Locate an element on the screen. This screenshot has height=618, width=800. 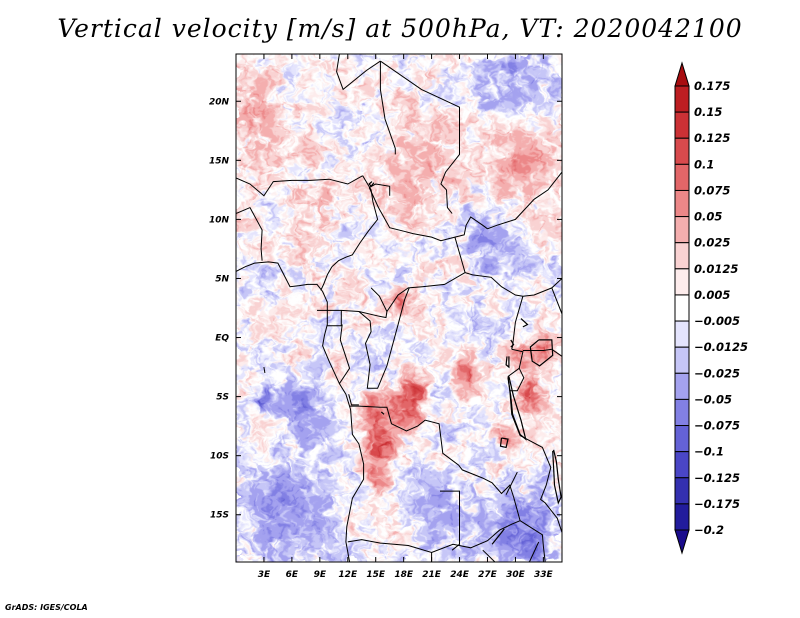
colorbar-label: −0.1 is located at coordinates (709, 452).